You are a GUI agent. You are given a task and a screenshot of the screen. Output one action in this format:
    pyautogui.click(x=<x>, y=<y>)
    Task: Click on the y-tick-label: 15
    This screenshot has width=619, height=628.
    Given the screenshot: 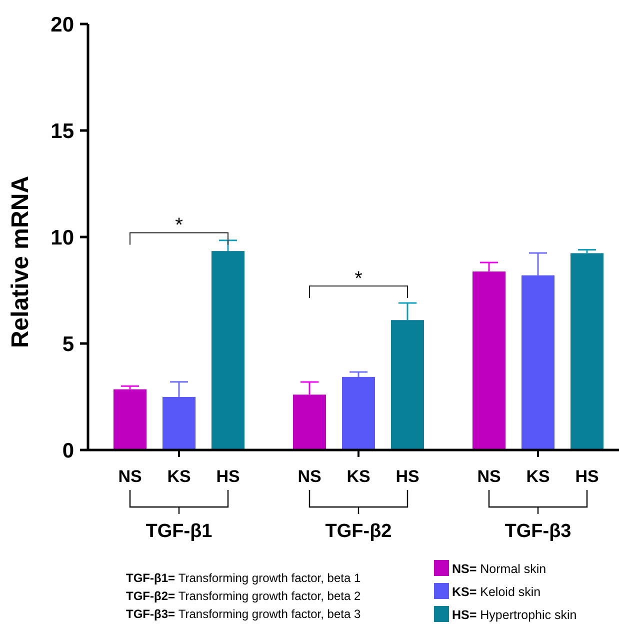 What is the action you would take?
    pyautogui.click(x=62, y=131)
    